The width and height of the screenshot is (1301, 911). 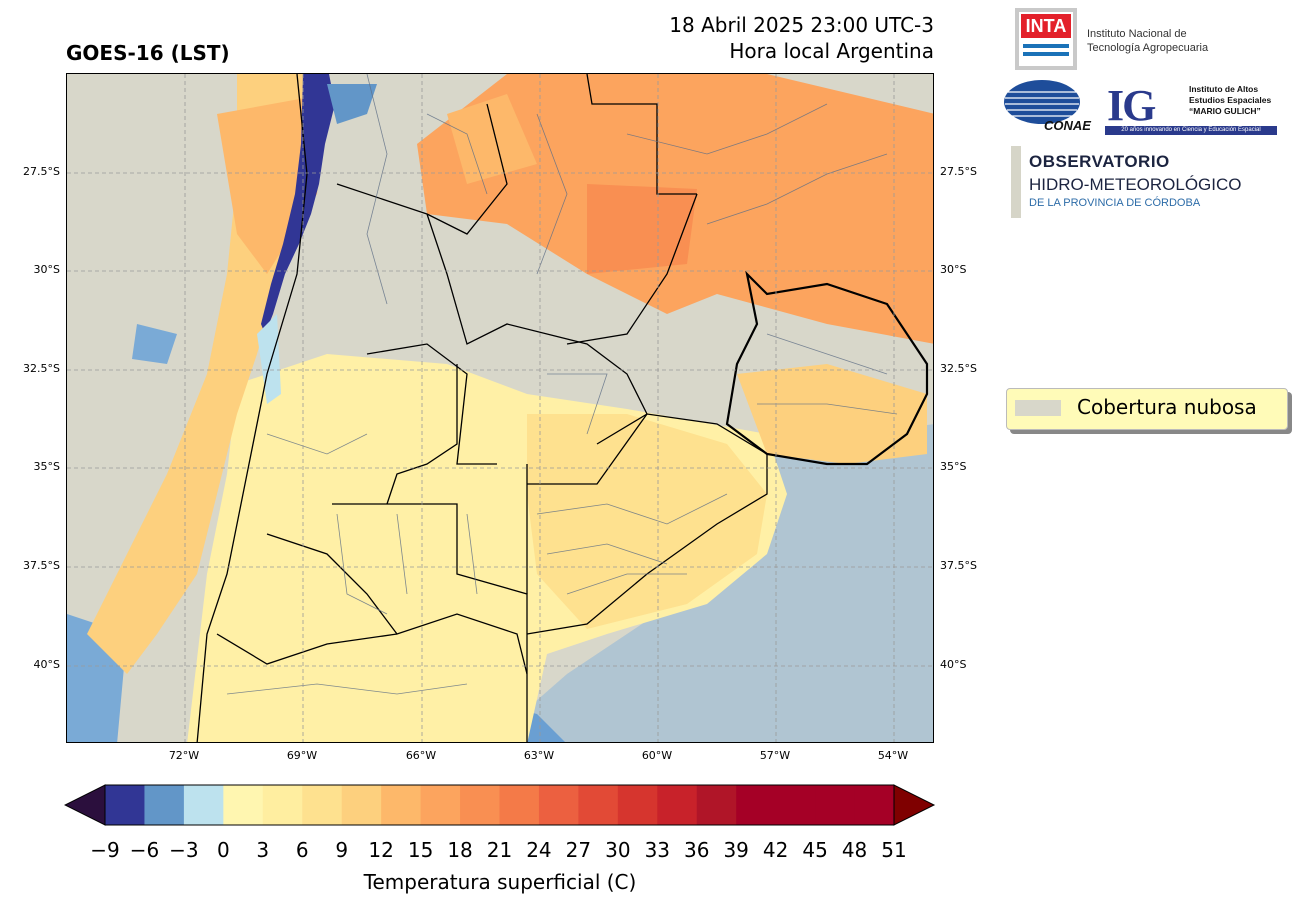 What do you see at coordinates (144, 850) in the screenshot?
I see `colorbar-tick-label: −6` at bounding box center [144, 850].